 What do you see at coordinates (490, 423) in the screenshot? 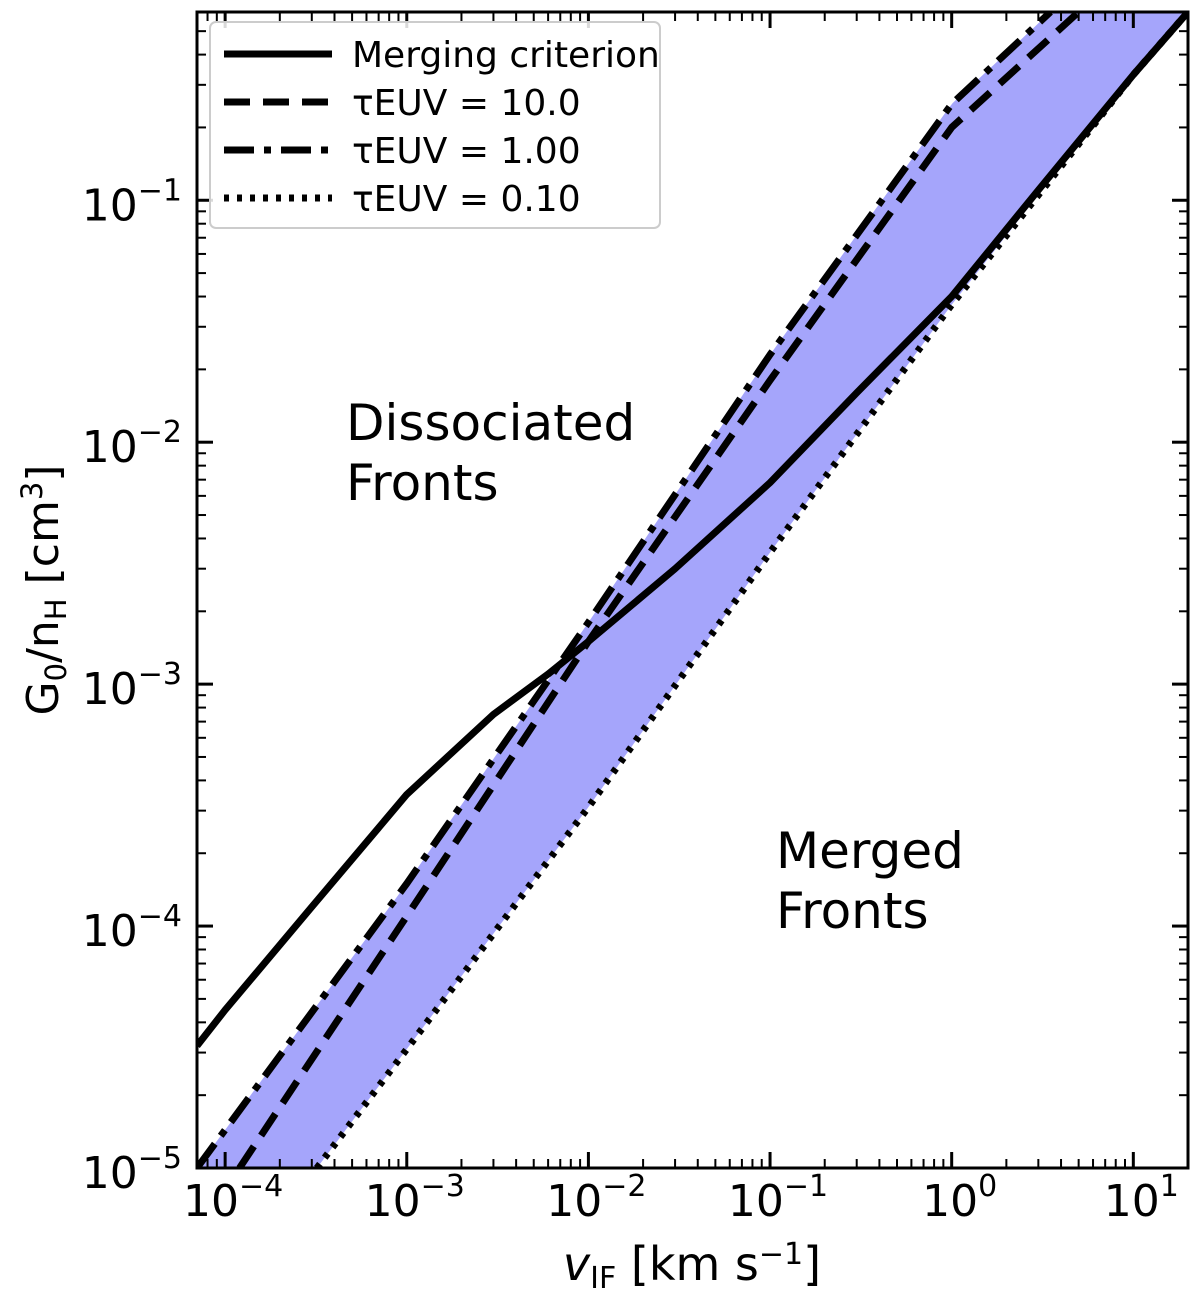
I see `annotation-dissociated-line-1: Dissociated` at bounding box center [490, 423].